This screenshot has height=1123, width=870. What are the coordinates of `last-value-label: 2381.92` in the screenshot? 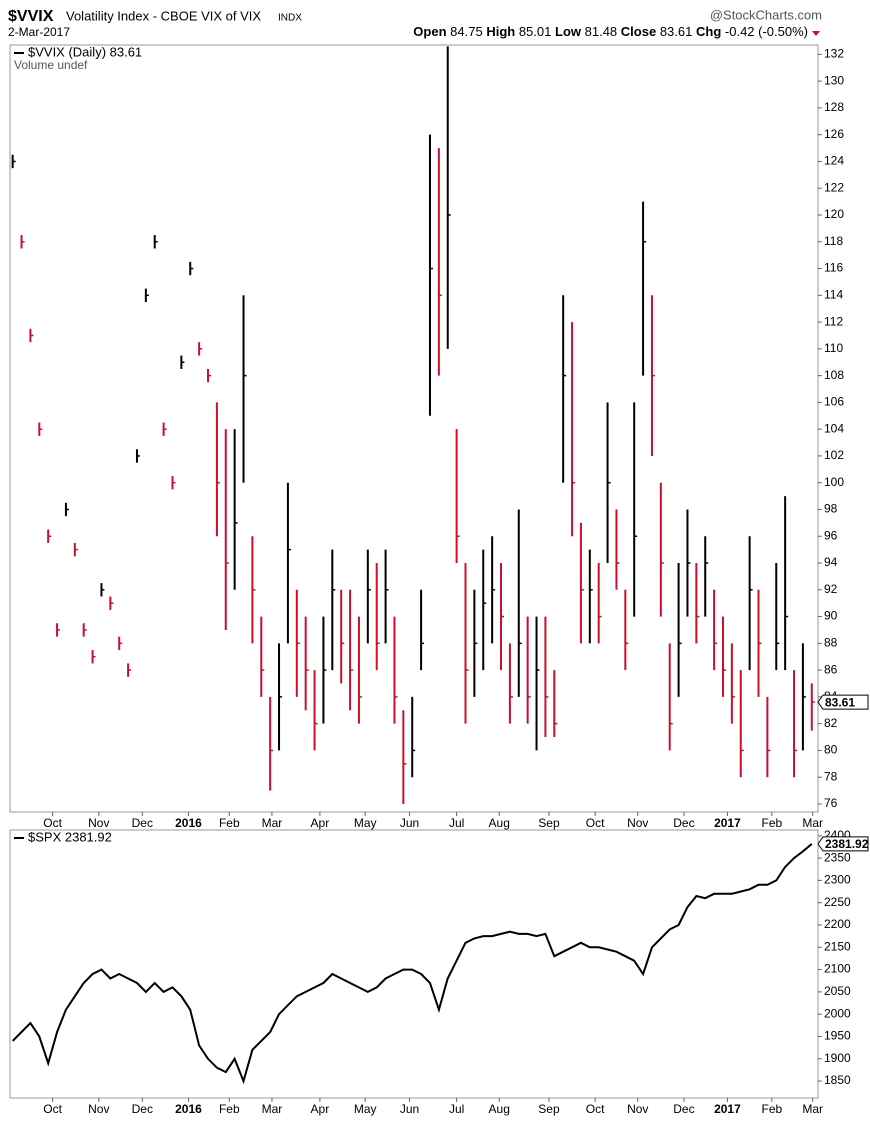 It's located at (847, 844).